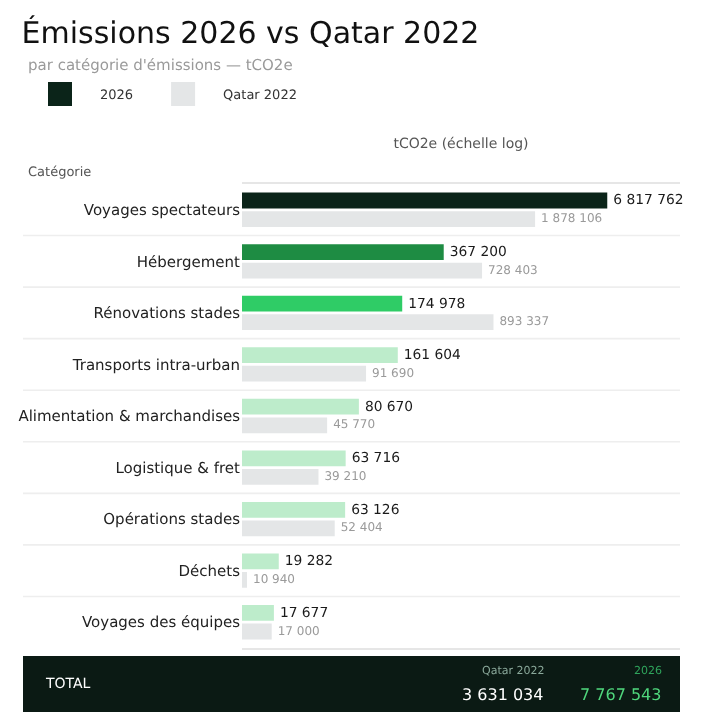 The width and height of the screenshot is (720, 720). Describe the element at coordinates (250, 32) in the screenshot. I see `chart-title: Émissions 2026 vs Qatar 2022` at that location.